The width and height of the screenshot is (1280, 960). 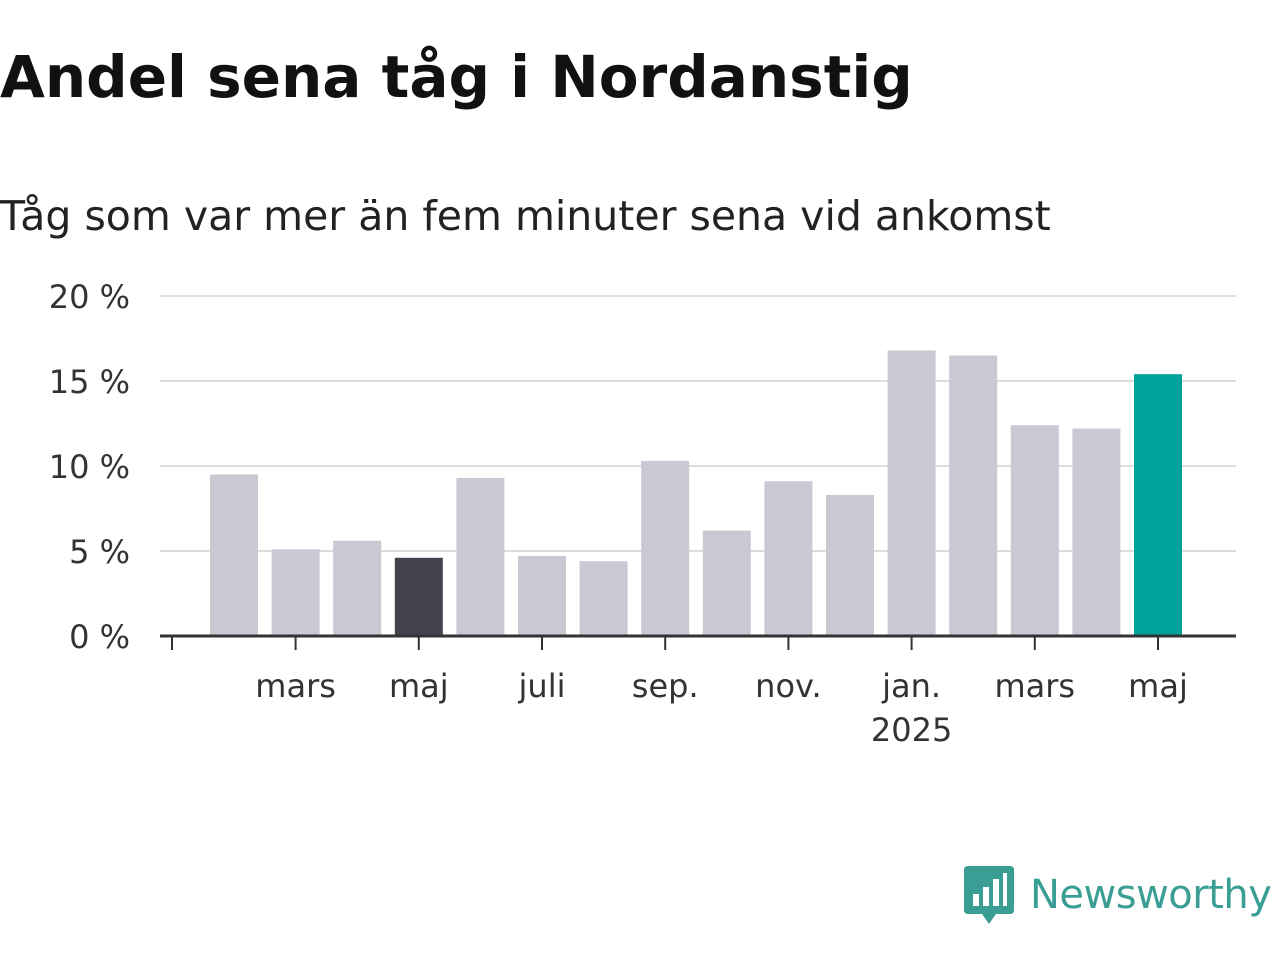 What do you see at coordinates (99, 637) in the screenshot?
I see `y-tick-label: 0 %` at bounding box center [99, 637].